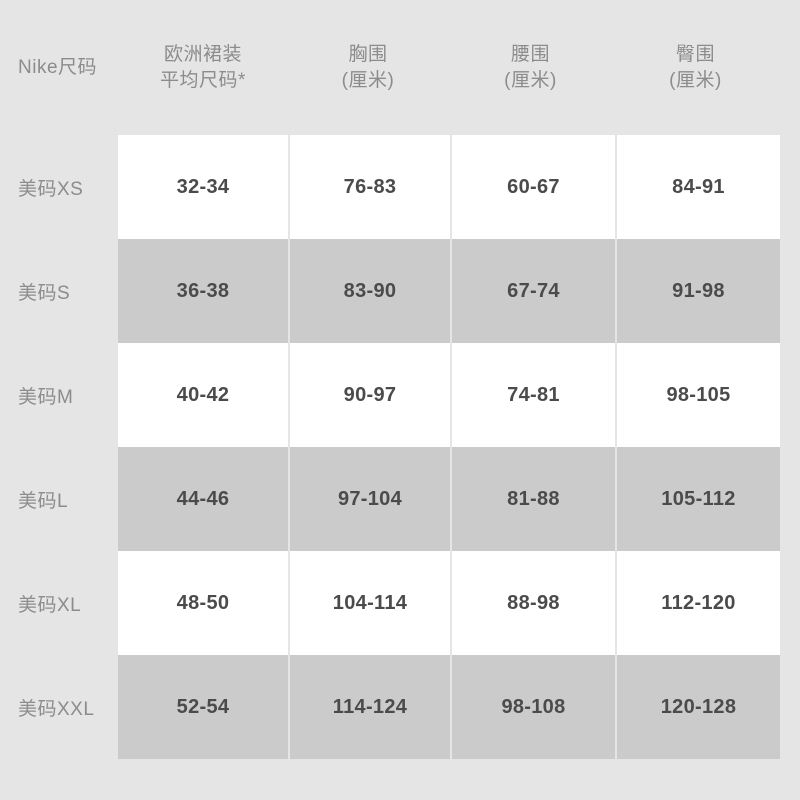  I want to click on cell-bust-xs: 76-83, so click(370, 187).